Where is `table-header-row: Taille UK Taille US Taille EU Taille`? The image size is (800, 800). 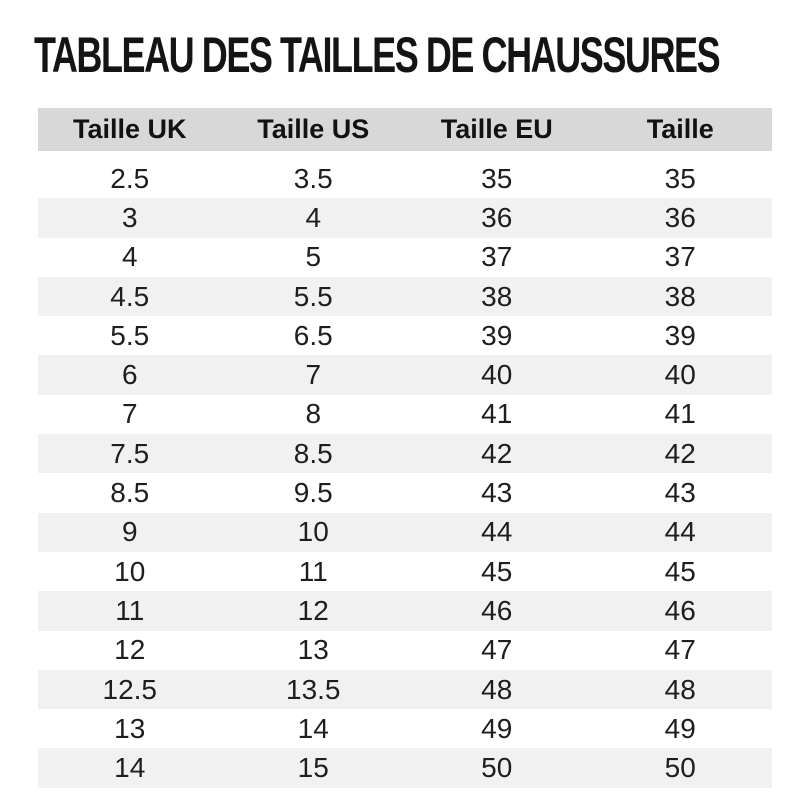
table-header-row: Taille UK Taille US Taille EU Taille is located at coordinates (405, 129).